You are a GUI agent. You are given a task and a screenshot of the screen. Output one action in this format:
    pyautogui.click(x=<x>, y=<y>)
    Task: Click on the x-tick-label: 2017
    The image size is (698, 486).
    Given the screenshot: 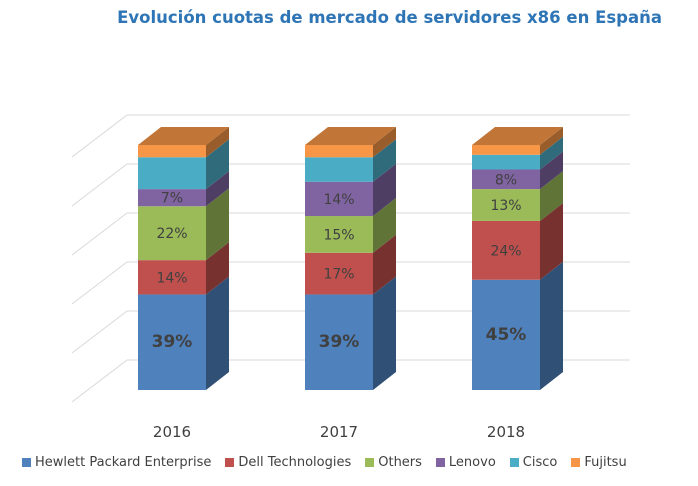 What is the action you would take?
    pyautogui.click(x=339, y=432)
    